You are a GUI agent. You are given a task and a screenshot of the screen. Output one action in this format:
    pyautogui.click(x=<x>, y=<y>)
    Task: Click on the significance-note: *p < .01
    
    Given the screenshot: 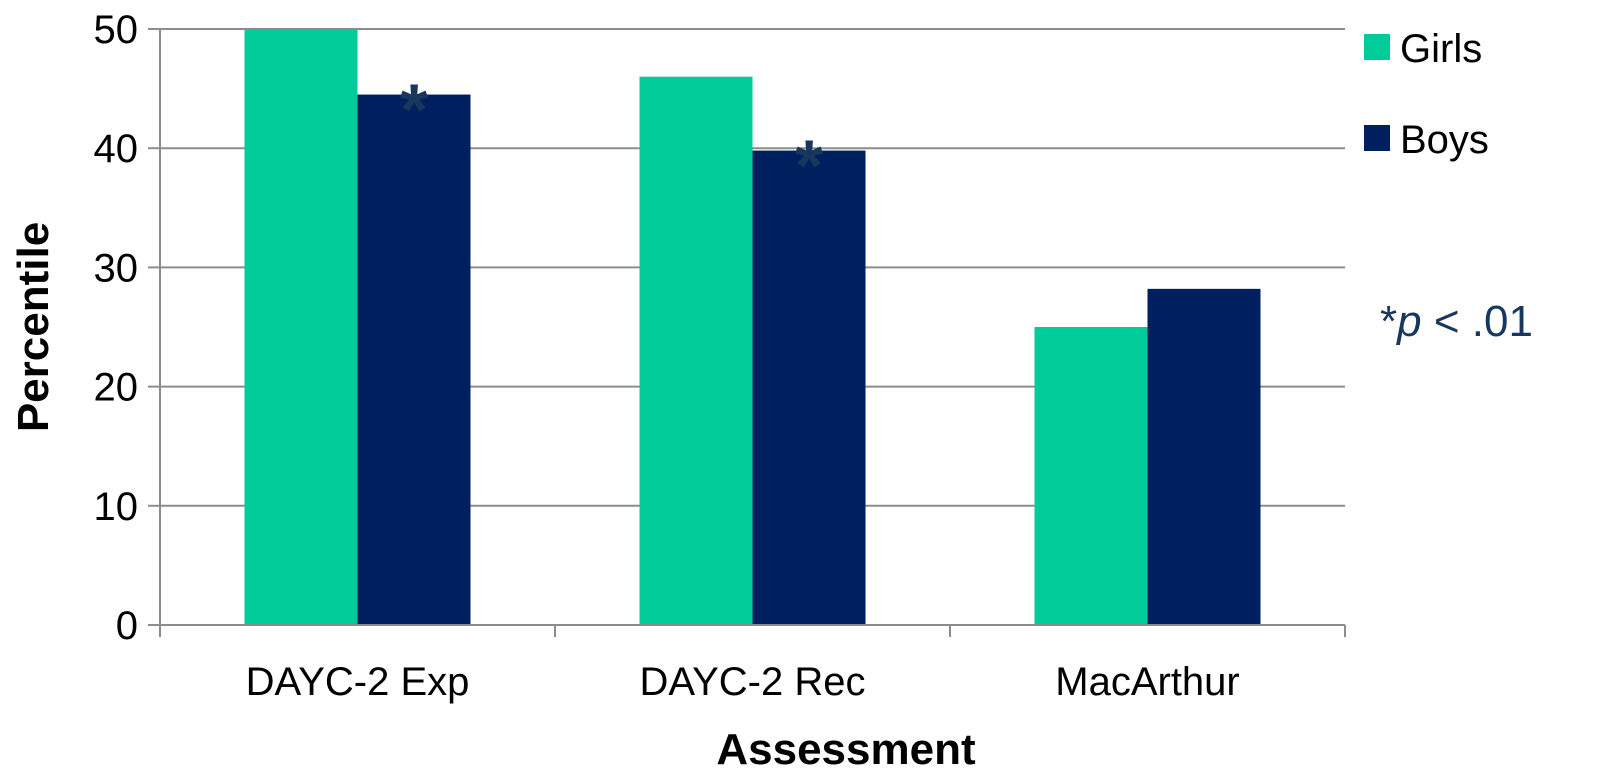 What is the action you would take?
    pyautogui.click(x=1456, y=321)
    